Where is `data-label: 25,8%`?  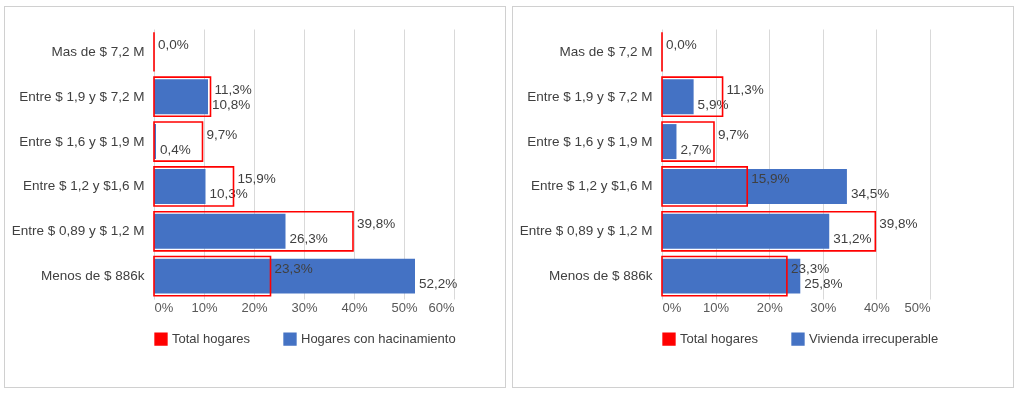 data-label: 25,8% is located at coordinates (823, 284).